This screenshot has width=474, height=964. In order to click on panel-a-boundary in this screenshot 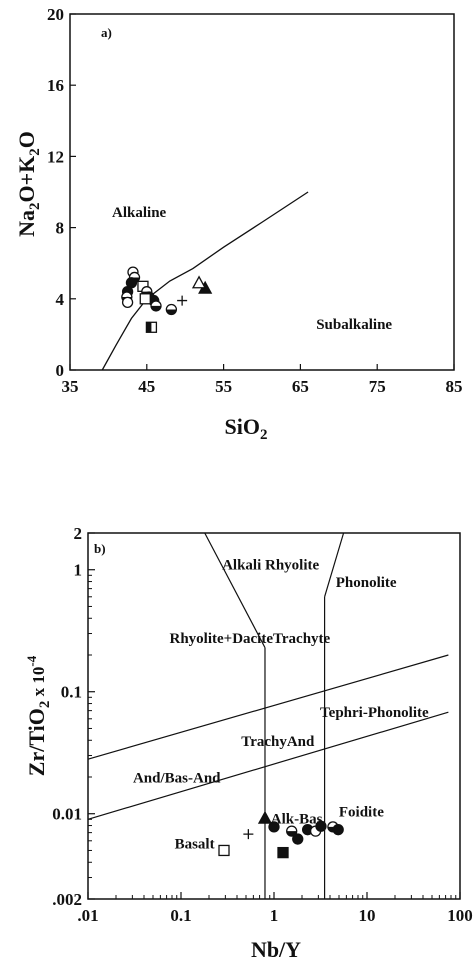, I will do `click(205, 281)`.